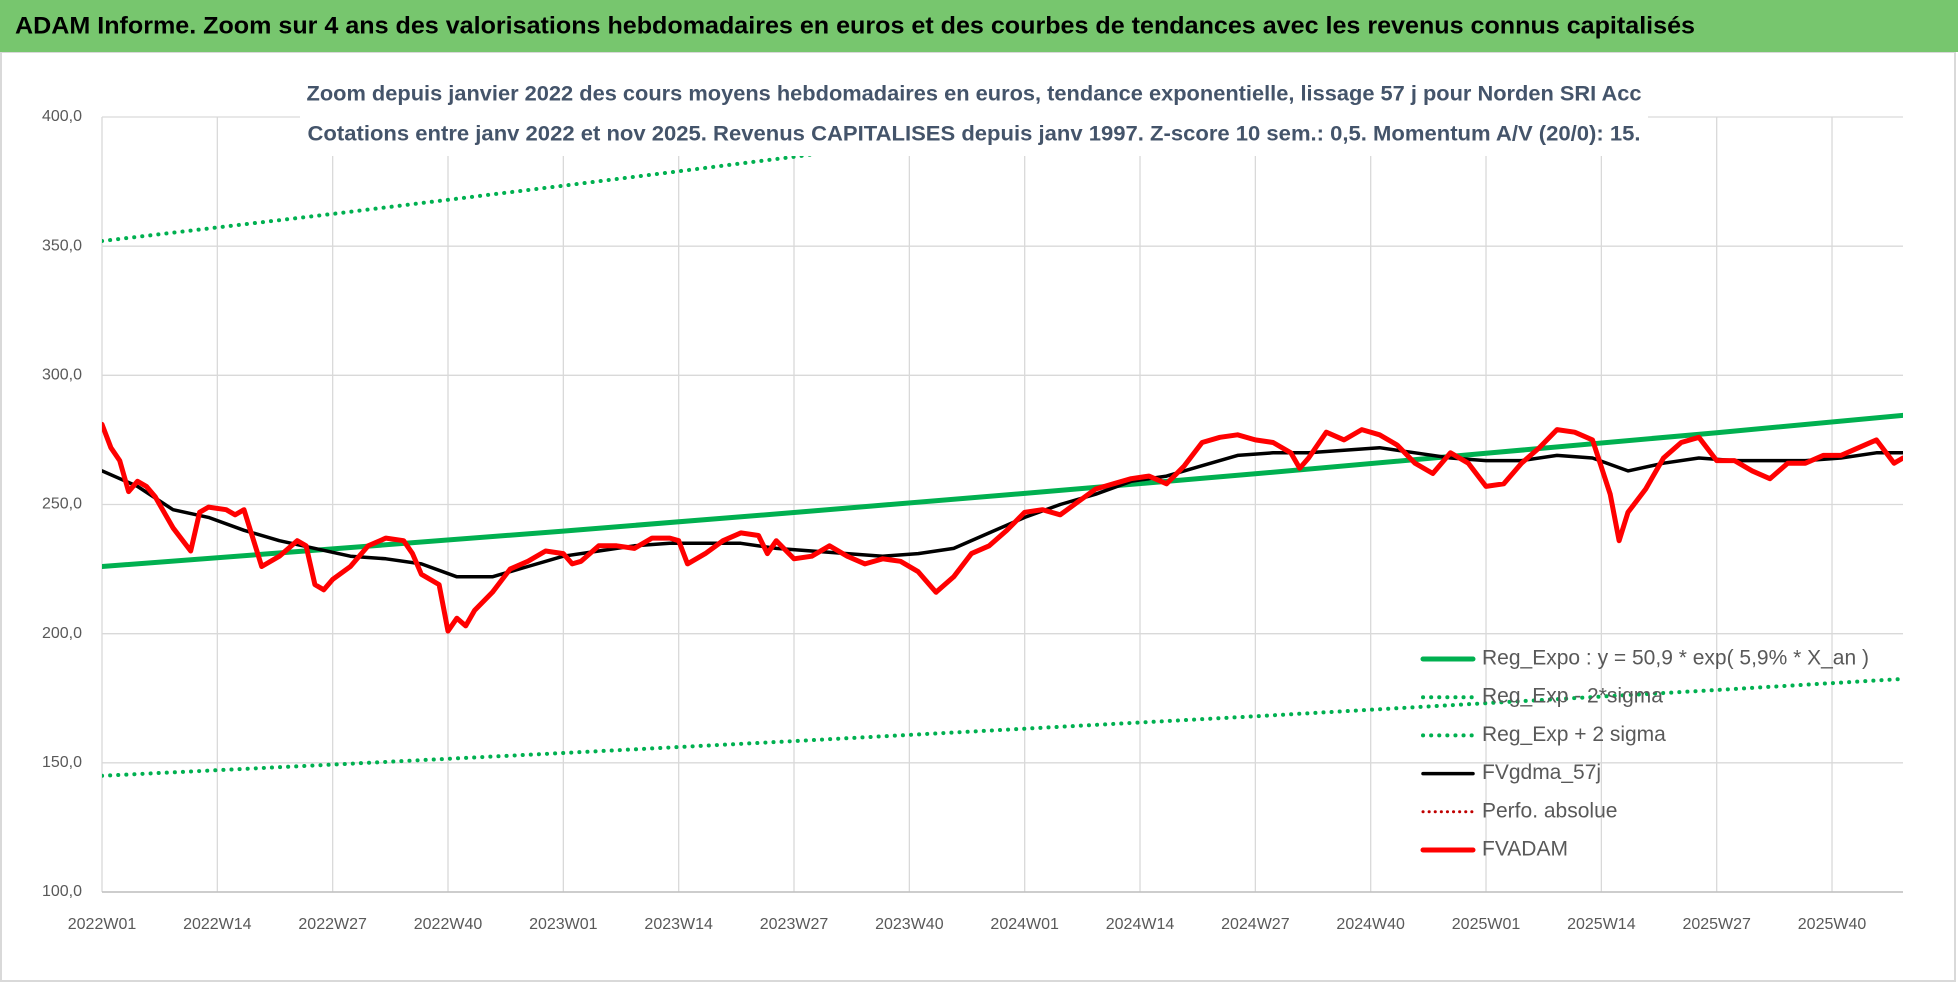 The width and height of the screenshot is (1958, 984). What do you see at coordinates (62, 245) in the screenshot?
I see `y-tick-label: 350,0` at bounding box center [62, 245].